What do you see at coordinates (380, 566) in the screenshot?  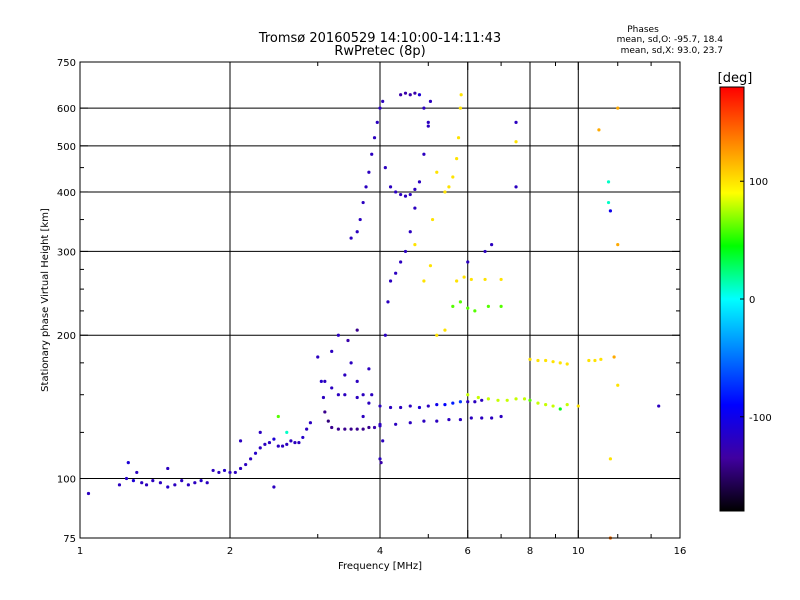 I see `x-axis-label: Frequency [MHz]` at bounding box center [380, 566].